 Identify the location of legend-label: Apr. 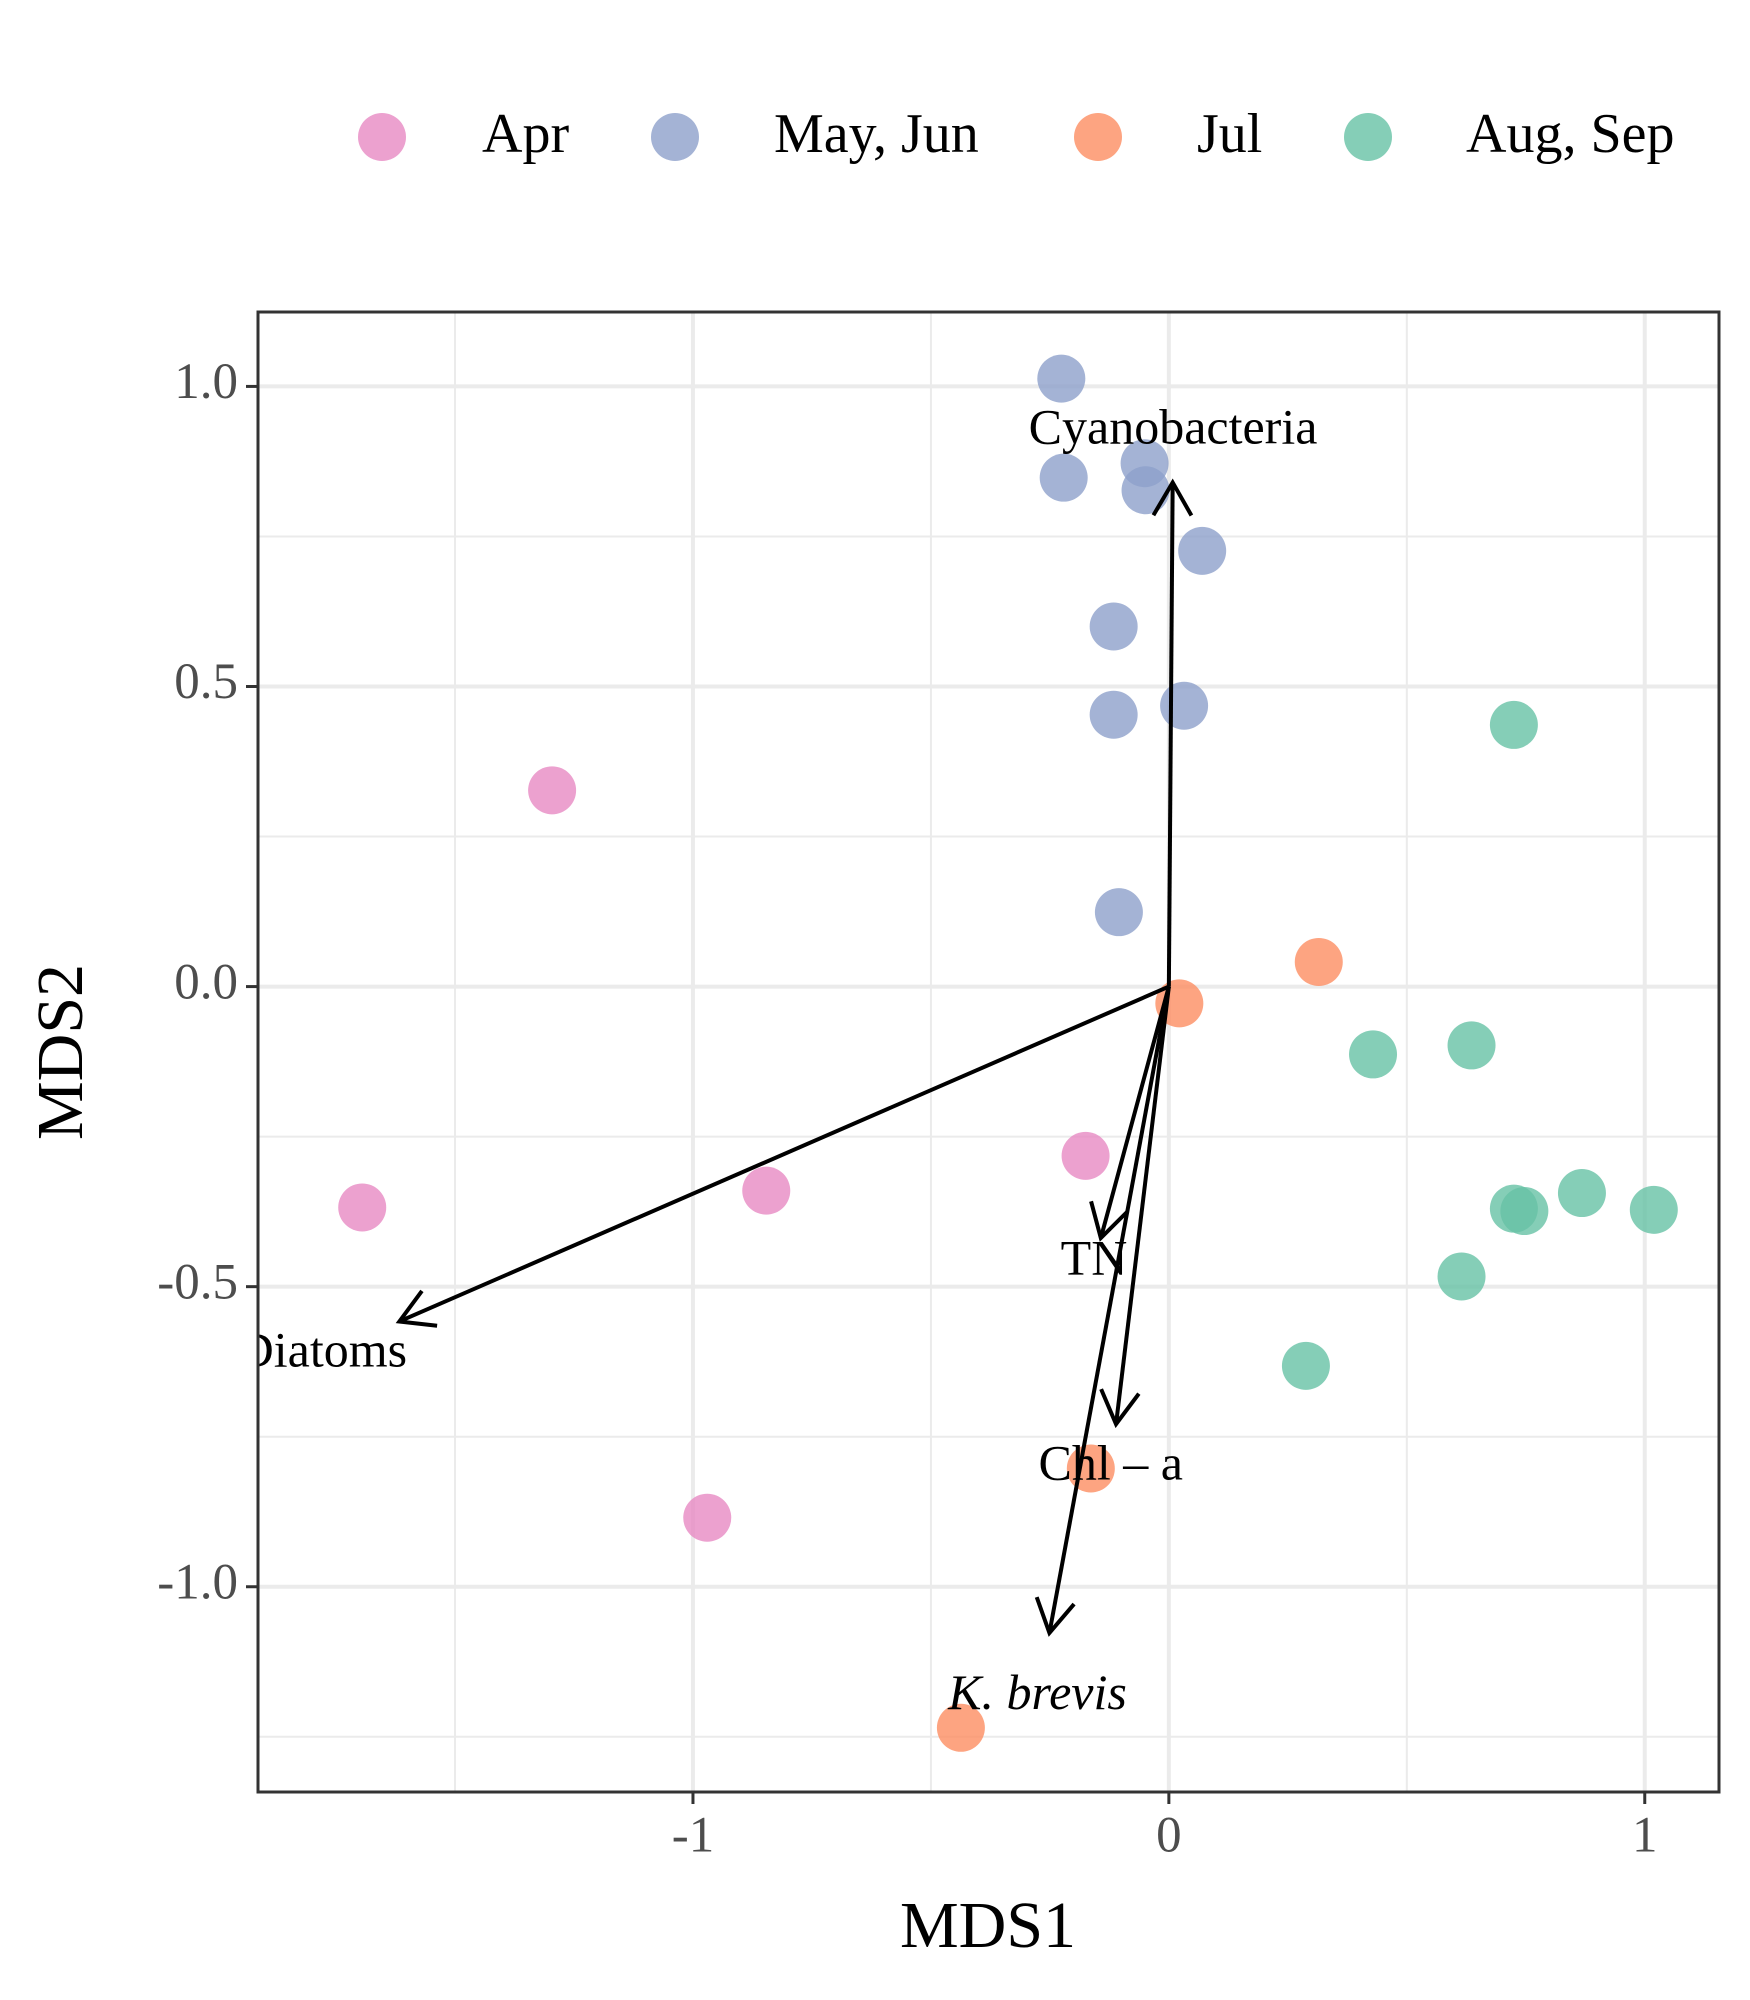
(525, 134).